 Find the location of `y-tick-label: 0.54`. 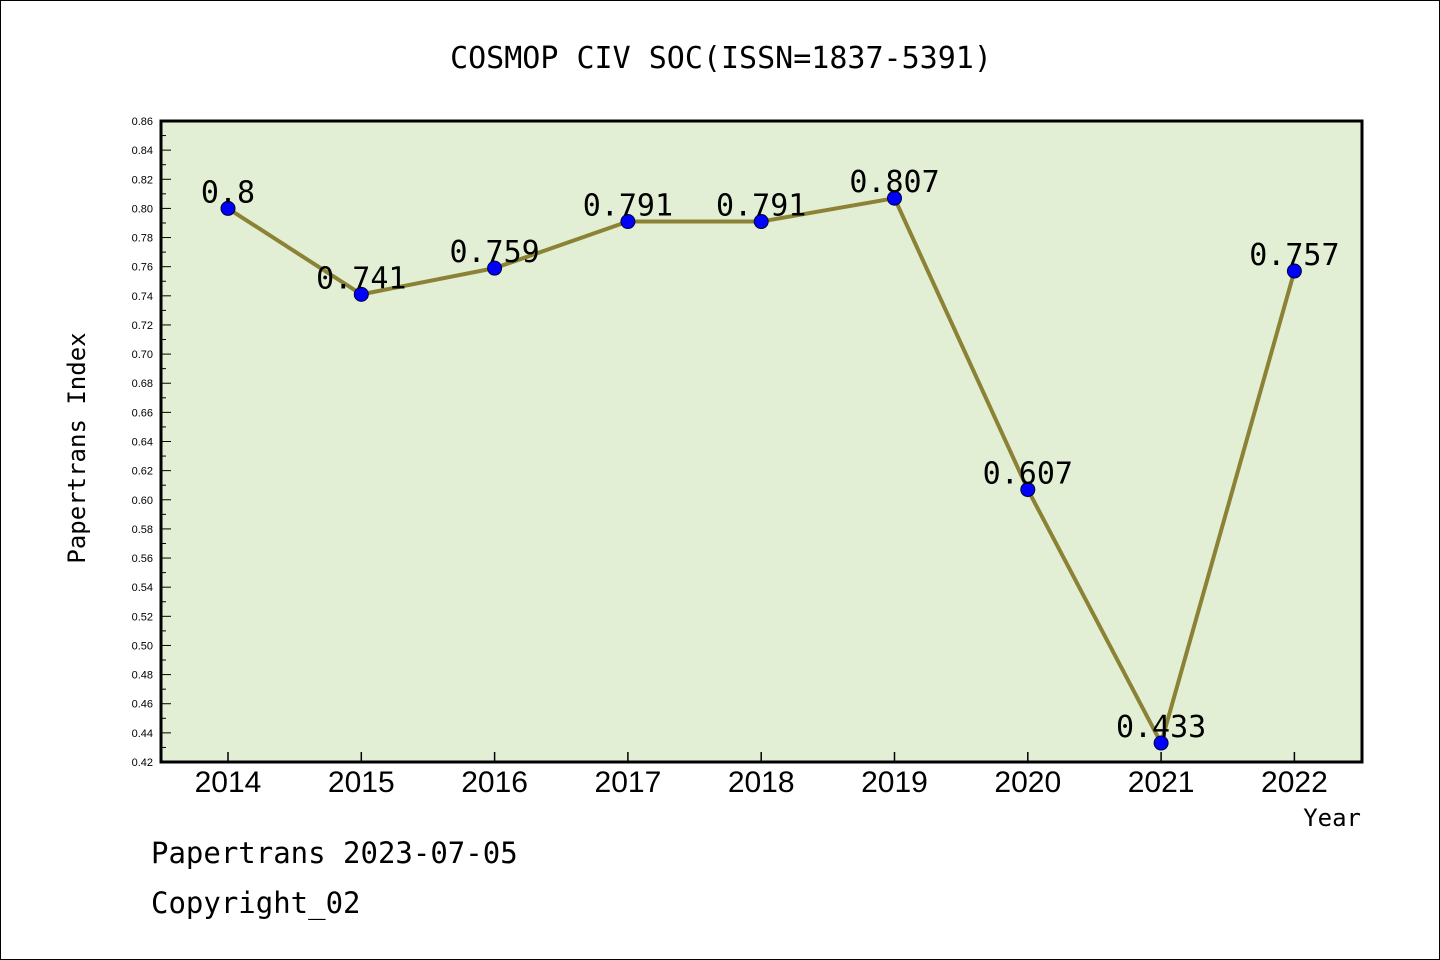

y-tick-label: 0.54 is located at coordinates (142, 588).